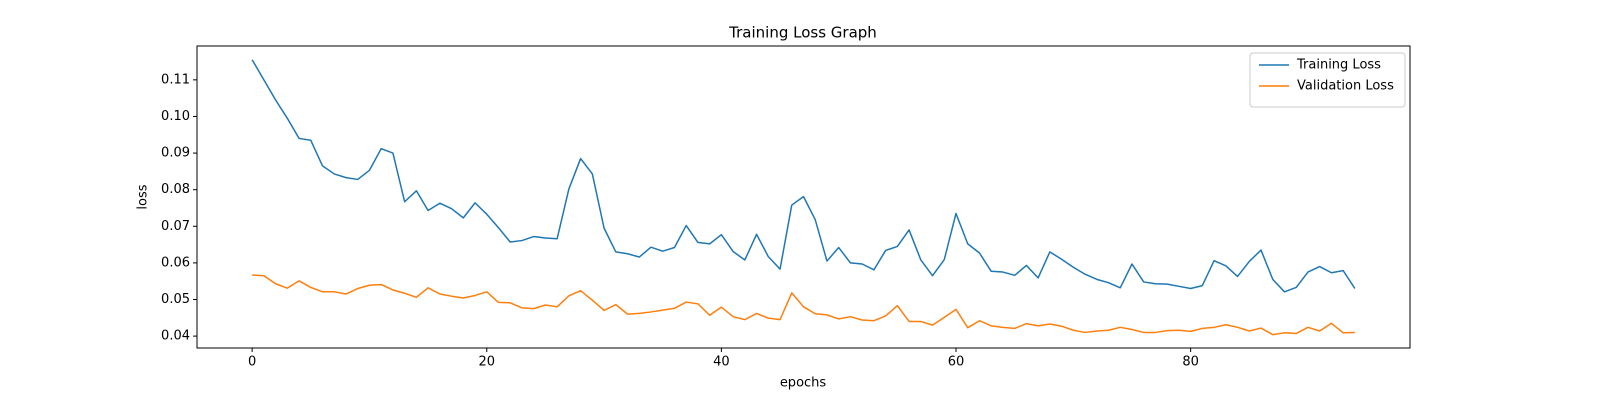 The width and height of the screenshot is (1600, 400). I want to click on y-tick-label: 0.08, so click(175, 189).